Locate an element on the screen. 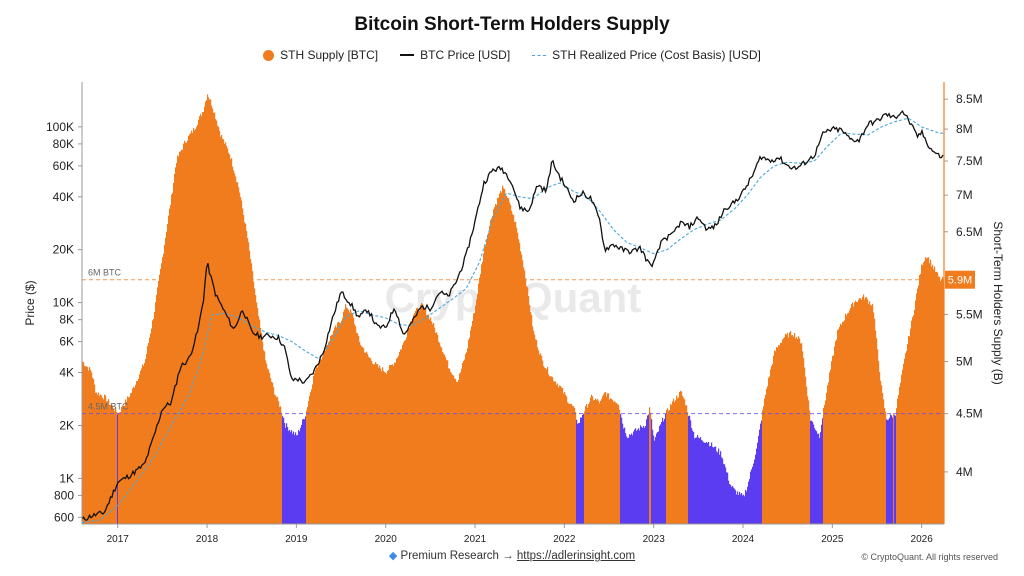  x-tick-label: 2024 is located at coordinates (743, 539).